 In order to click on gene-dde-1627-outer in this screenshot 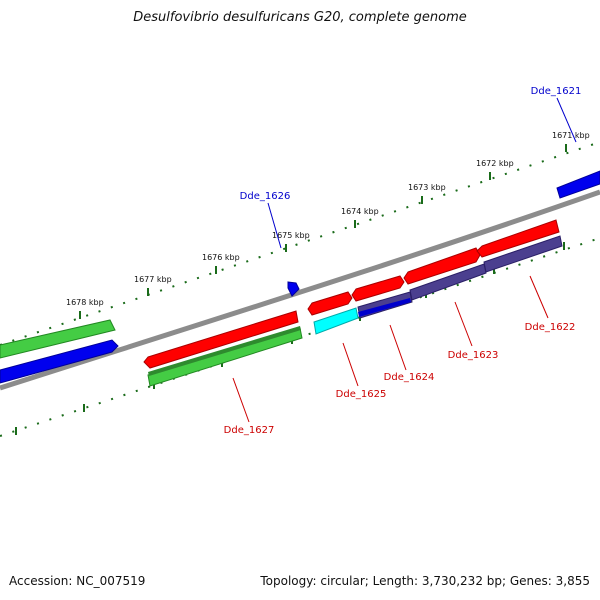, I will do `click(221, 339)`.